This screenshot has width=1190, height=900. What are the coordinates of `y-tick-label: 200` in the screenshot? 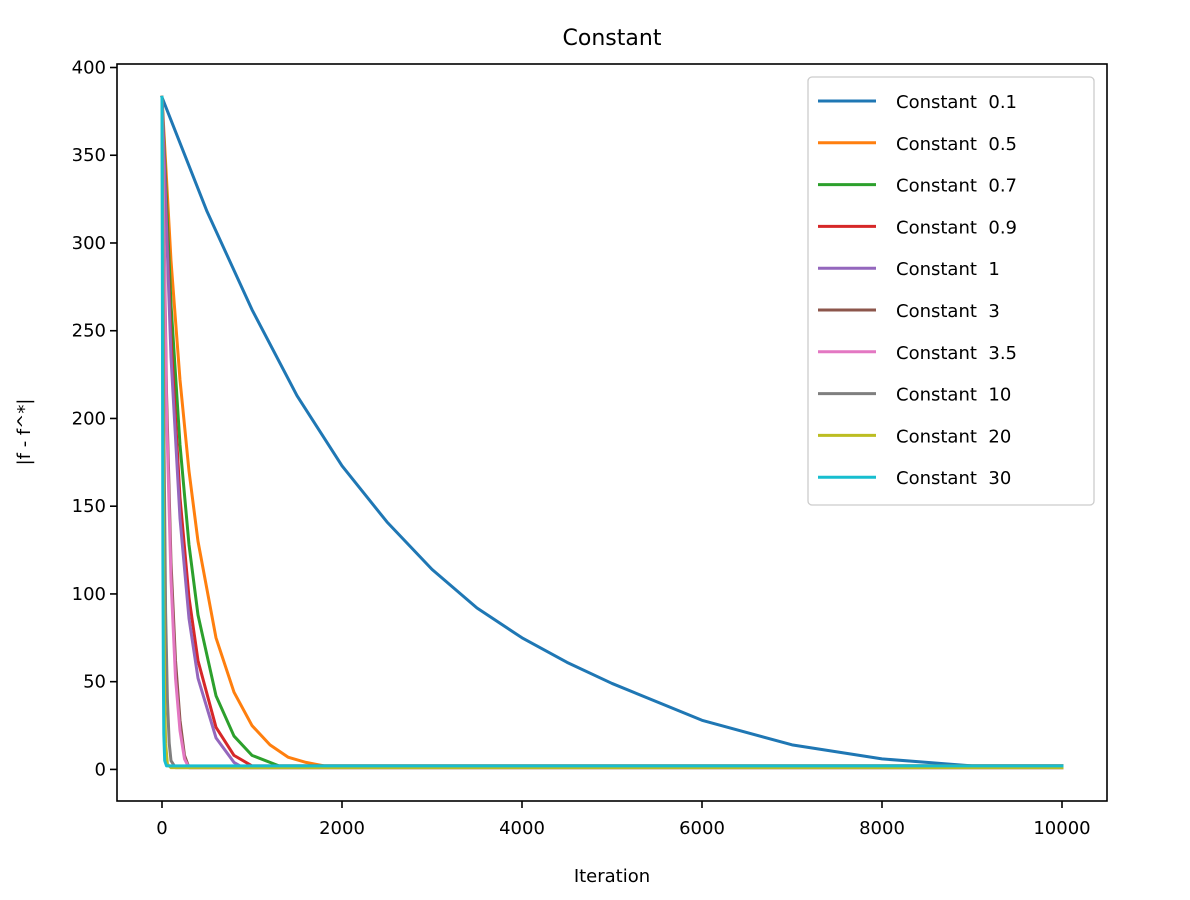 It's located at (89, 418).